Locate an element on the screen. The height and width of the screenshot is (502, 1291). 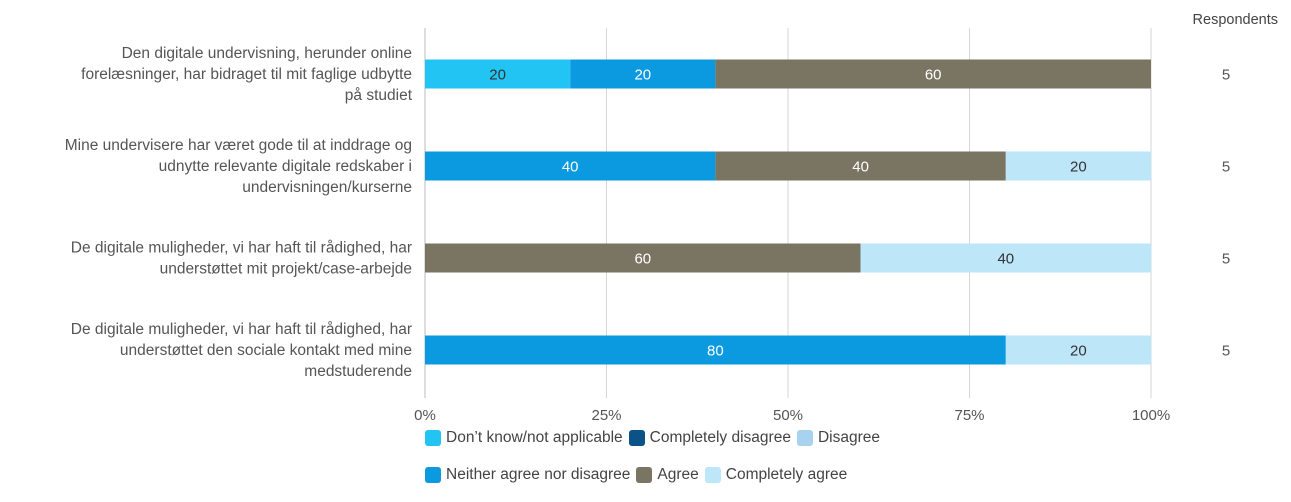
x-tick-label: 0% is located at coordinates (425, 415).